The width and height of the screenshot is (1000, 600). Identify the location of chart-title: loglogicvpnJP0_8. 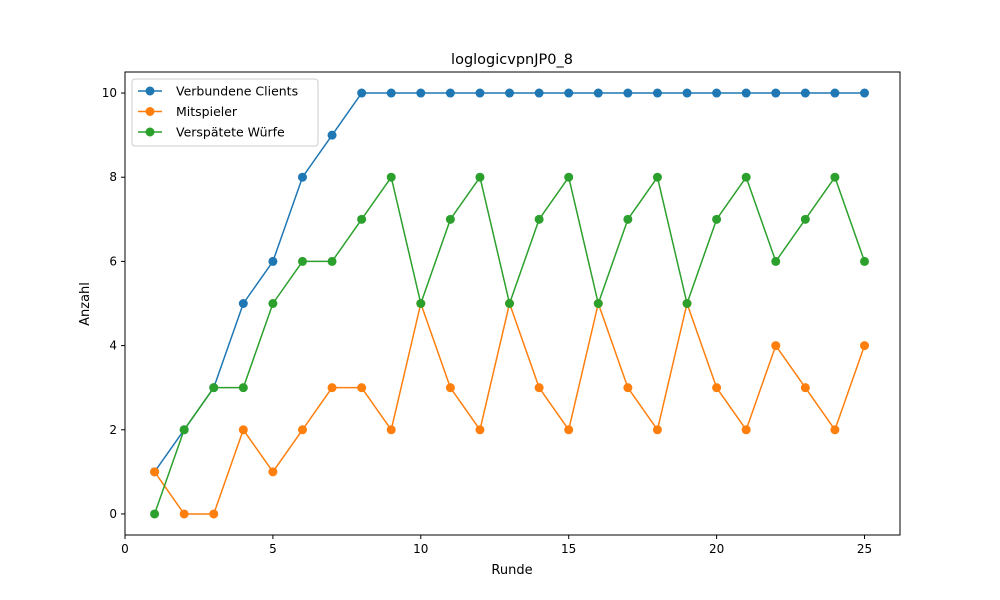
(512, 60).